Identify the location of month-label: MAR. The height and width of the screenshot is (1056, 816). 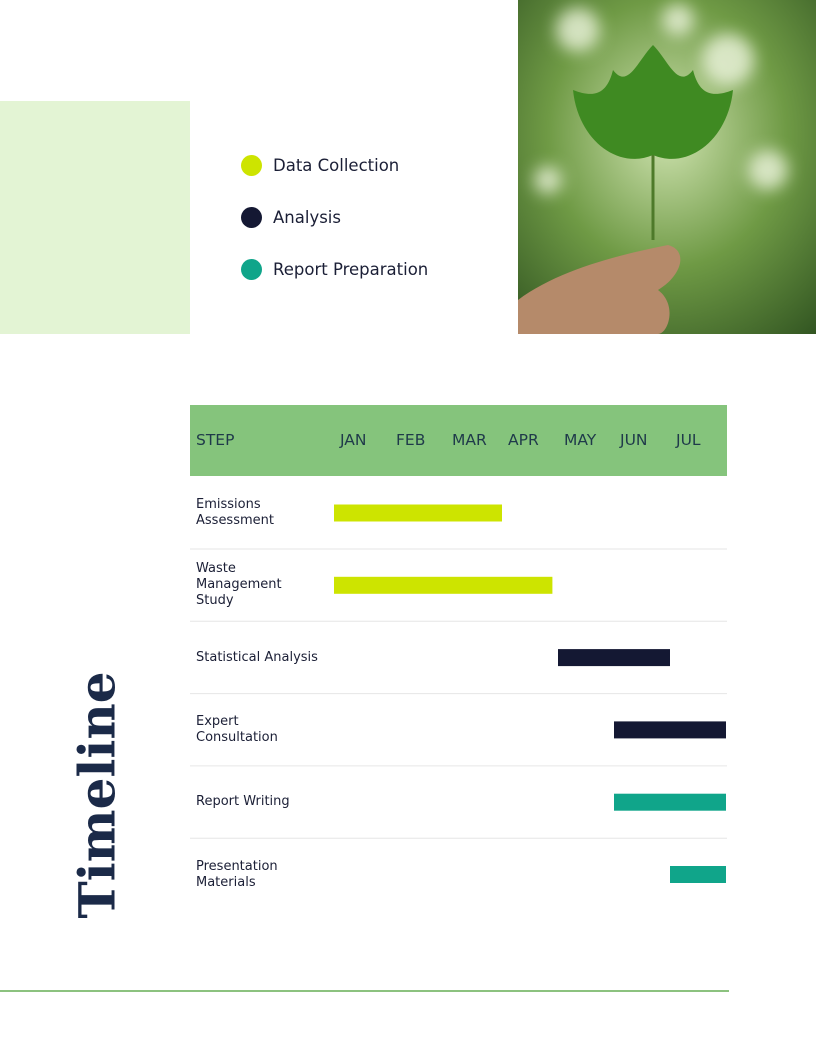
(469, 440).